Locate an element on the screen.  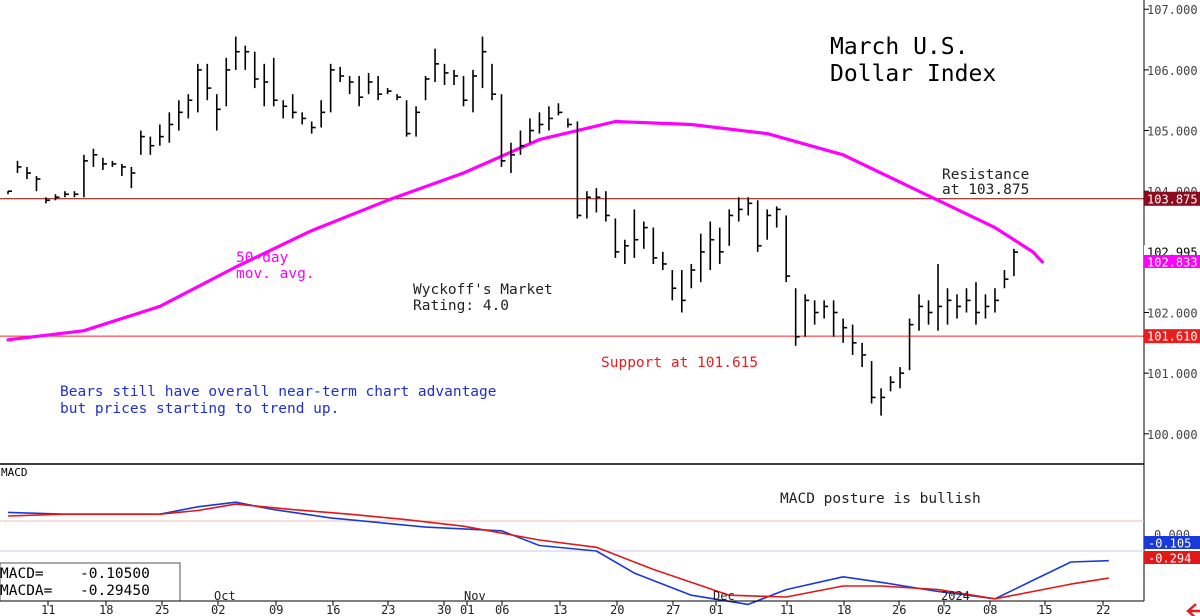
resistance-label-line-2: at 103.875 is located at coordinates (985, 190).